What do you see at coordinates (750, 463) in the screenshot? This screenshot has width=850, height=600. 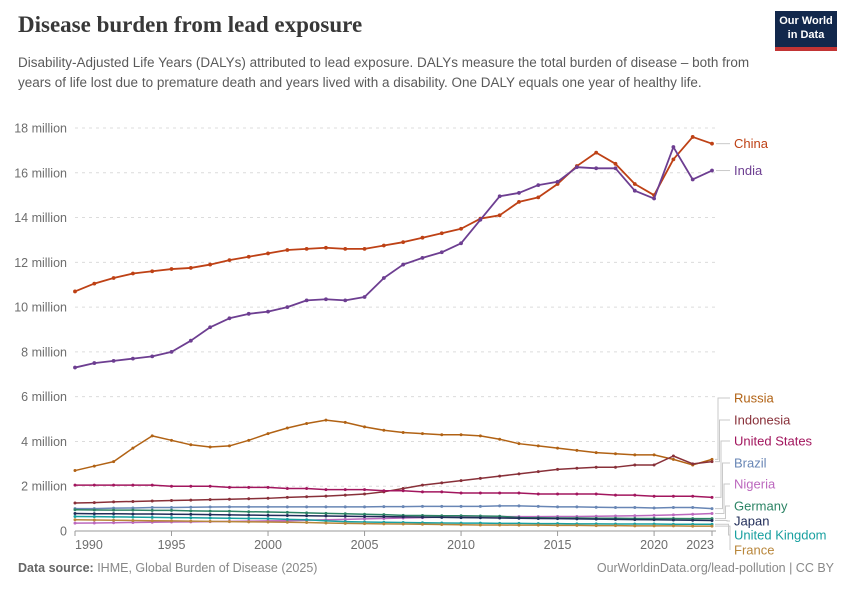 I see `series-label-brazil: Brazil` at bounding box center [750, 463].